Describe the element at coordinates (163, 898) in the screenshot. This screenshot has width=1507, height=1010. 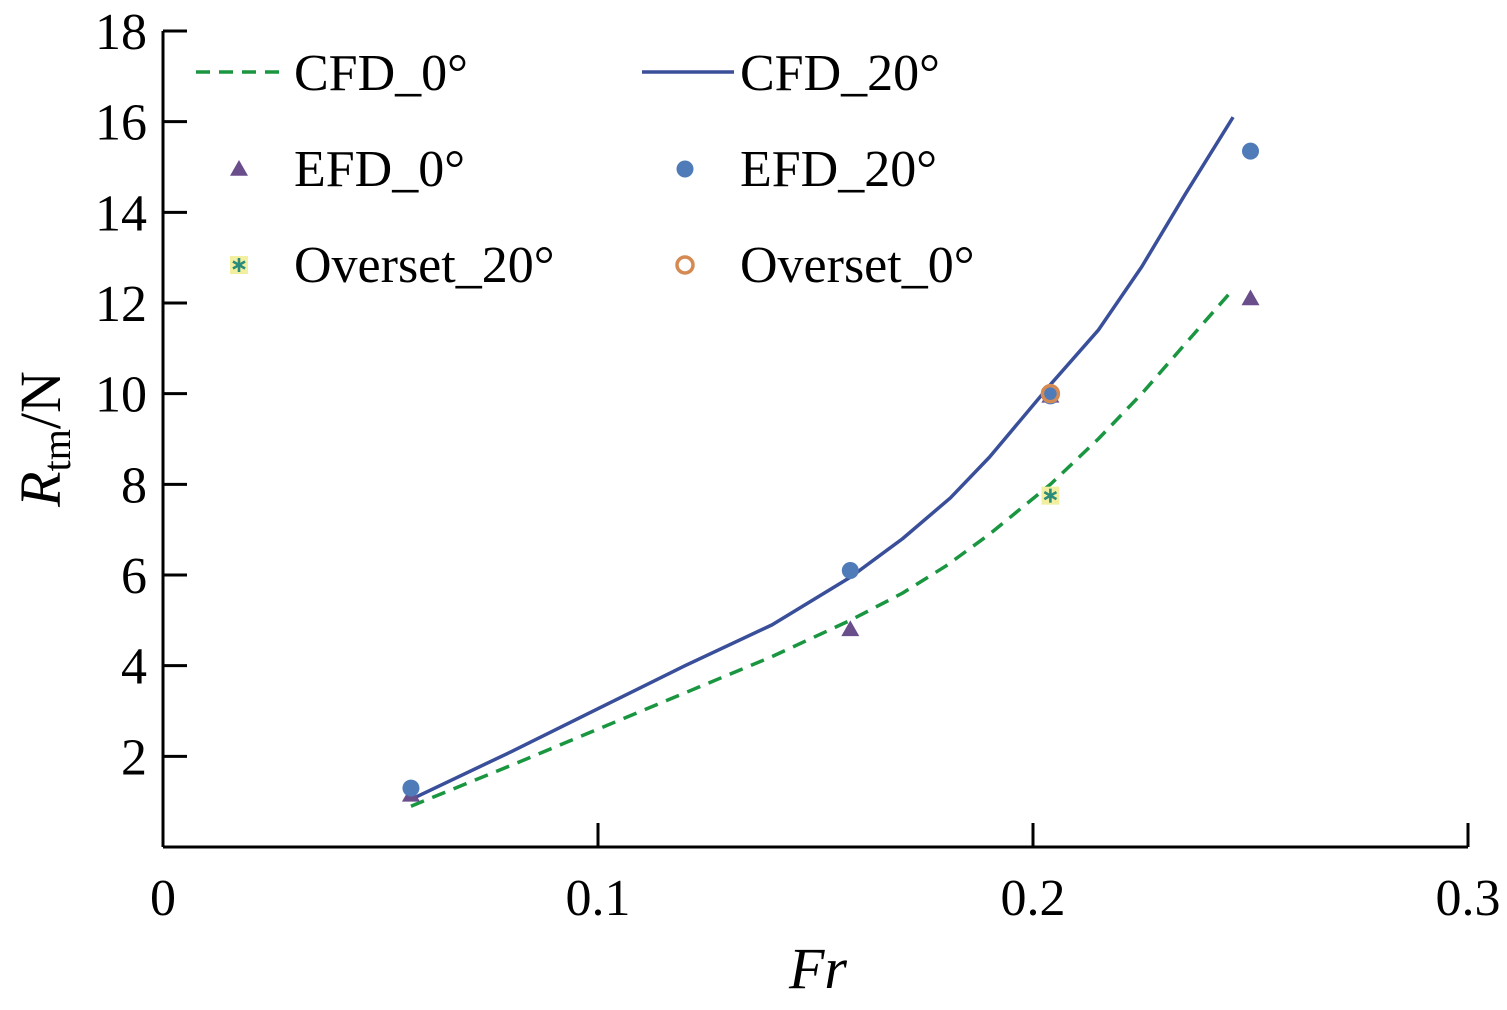
I see `x-tick-label: 0` at that location.